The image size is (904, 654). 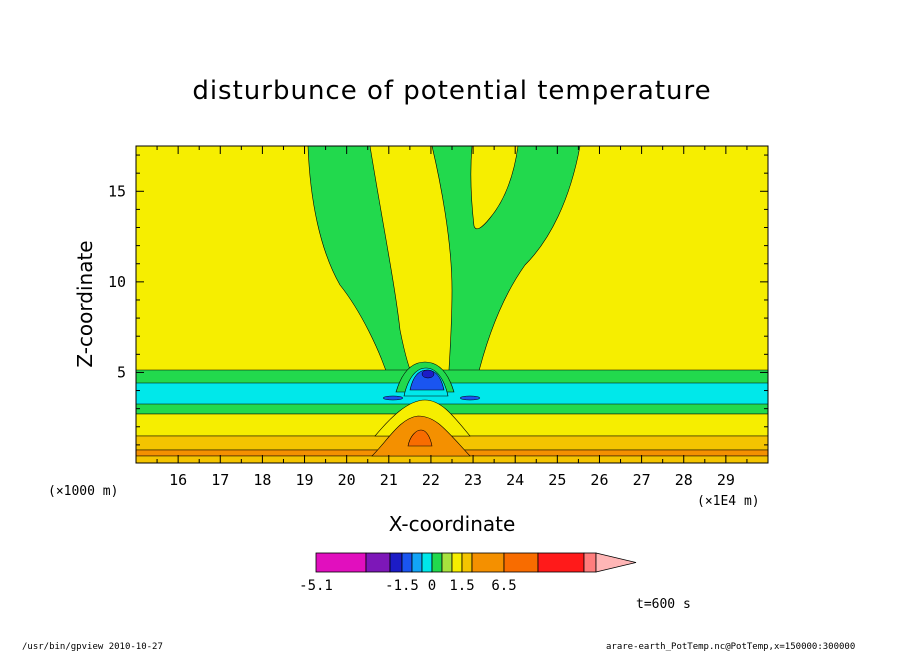 What do you see at coordinates (557, 480) in the screenshot?
I see `x-tick-label: 25` at bounding box center [557, 480].